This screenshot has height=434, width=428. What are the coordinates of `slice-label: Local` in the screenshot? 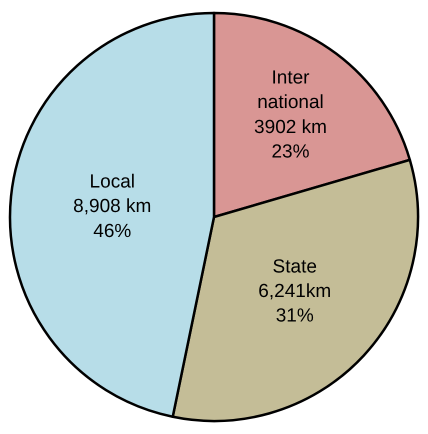 It's located at (112, 181).